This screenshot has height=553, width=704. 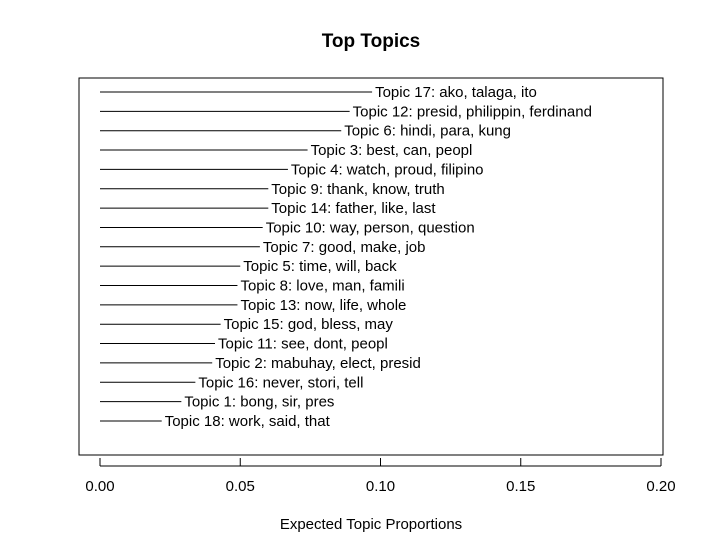 I want to click on topic-label: Topic 17: ako, talaga, ito, so click(x=456, y=92).